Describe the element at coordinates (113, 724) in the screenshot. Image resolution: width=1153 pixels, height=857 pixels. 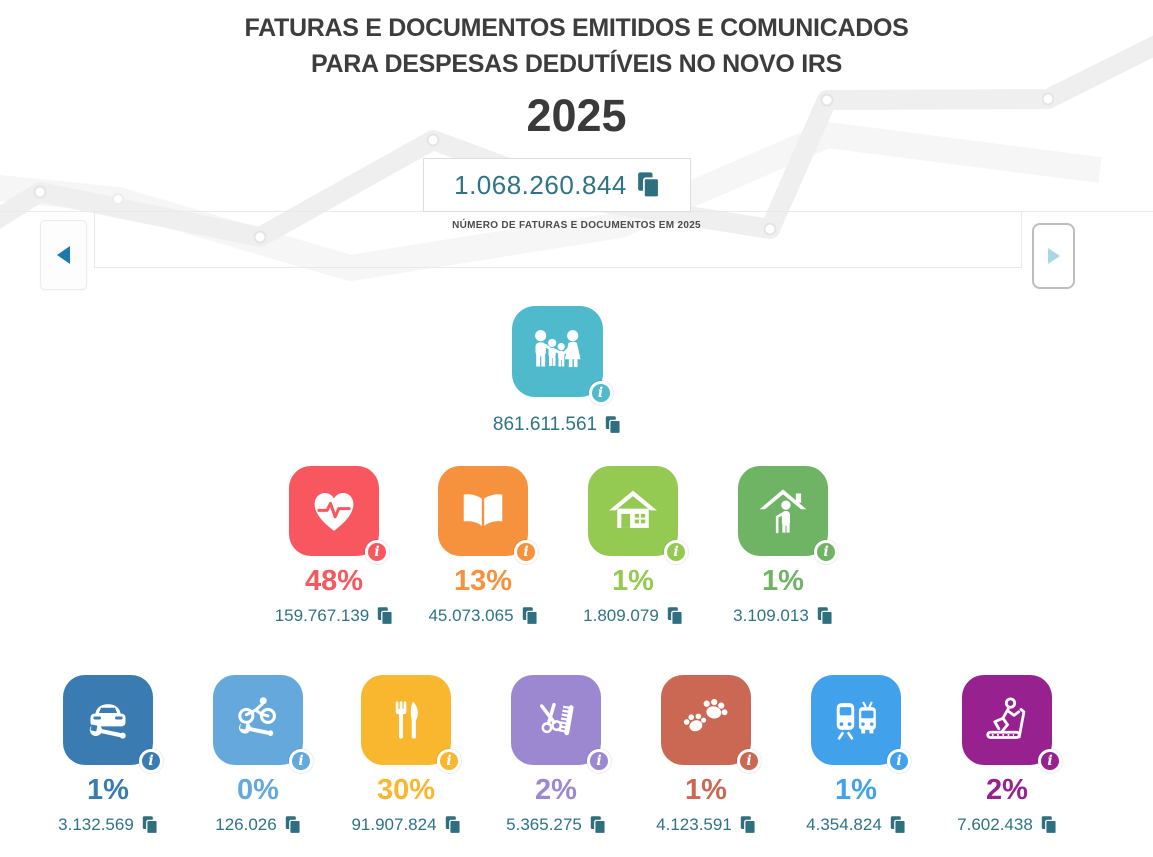
I see `car-repair-icon: i` at that location.